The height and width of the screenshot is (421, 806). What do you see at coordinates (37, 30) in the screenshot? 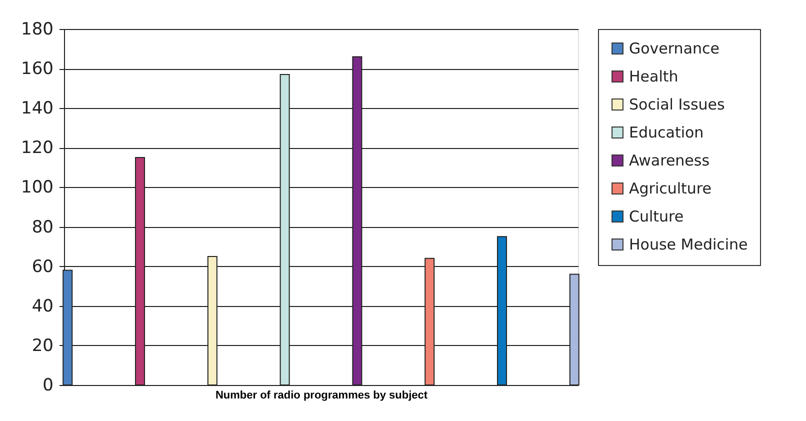
I see `y-tick-label: 180` at bounding box center [37, 30].